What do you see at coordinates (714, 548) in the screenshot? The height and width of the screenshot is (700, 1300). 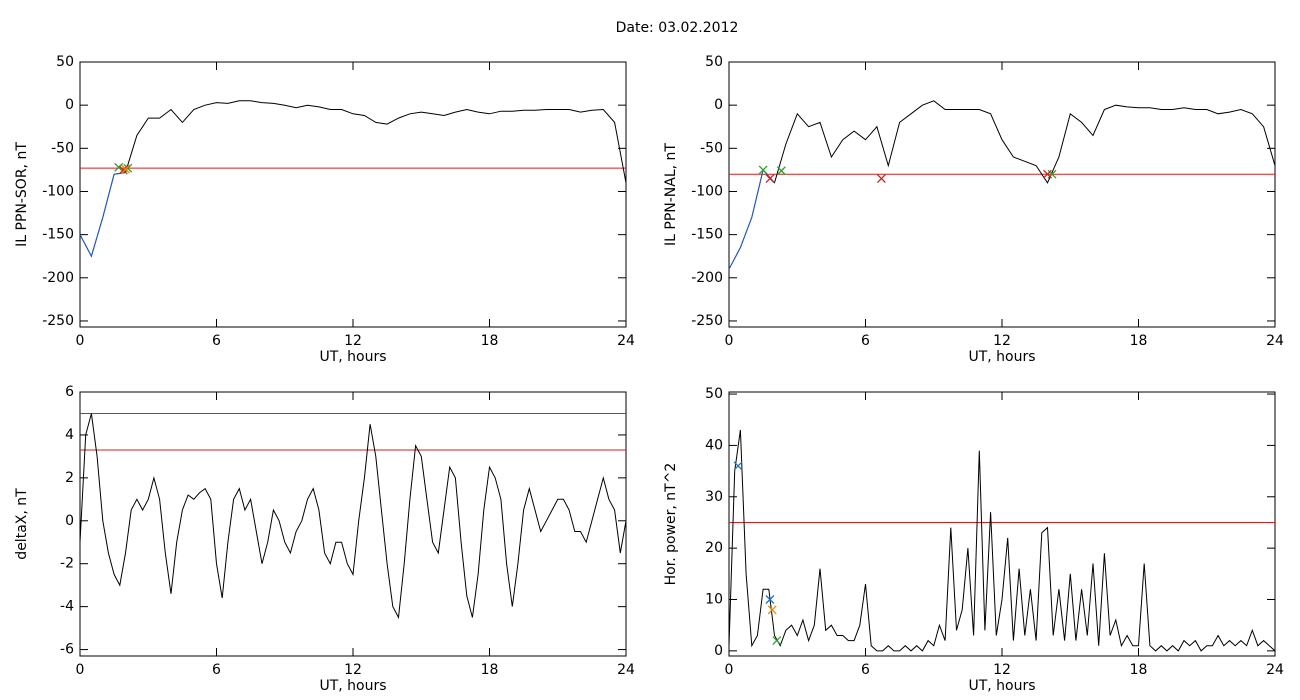 I see `y-tick-label: 20` at bounding box center [714, 548].